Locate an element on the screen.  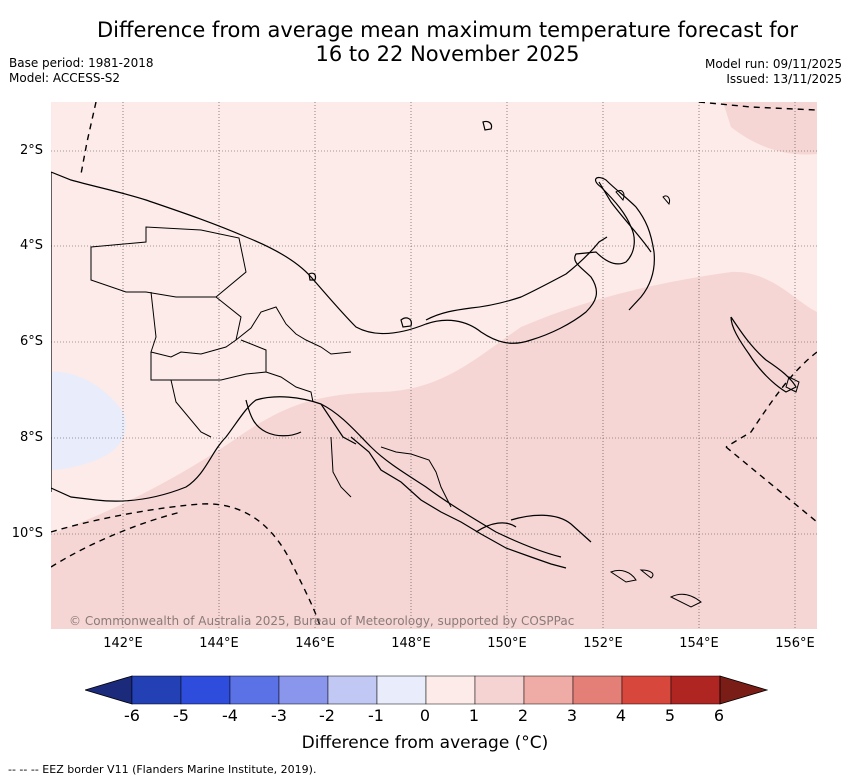
colorbar-label: -2 is located at coordinates (327, 715).